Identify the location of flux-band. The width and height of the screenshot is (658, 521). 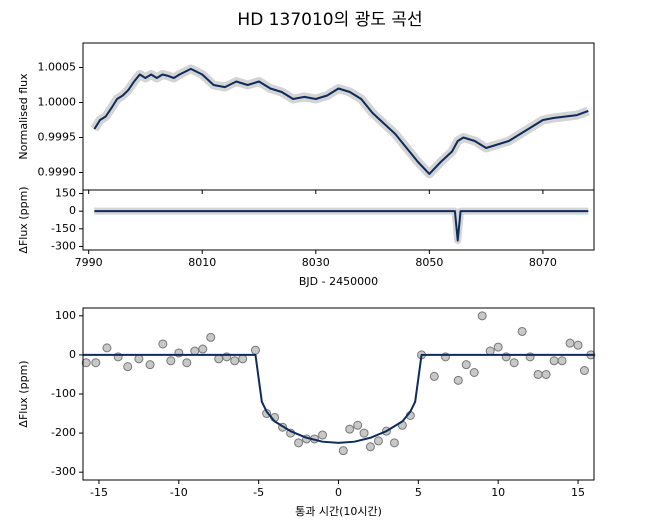
(341, 226).